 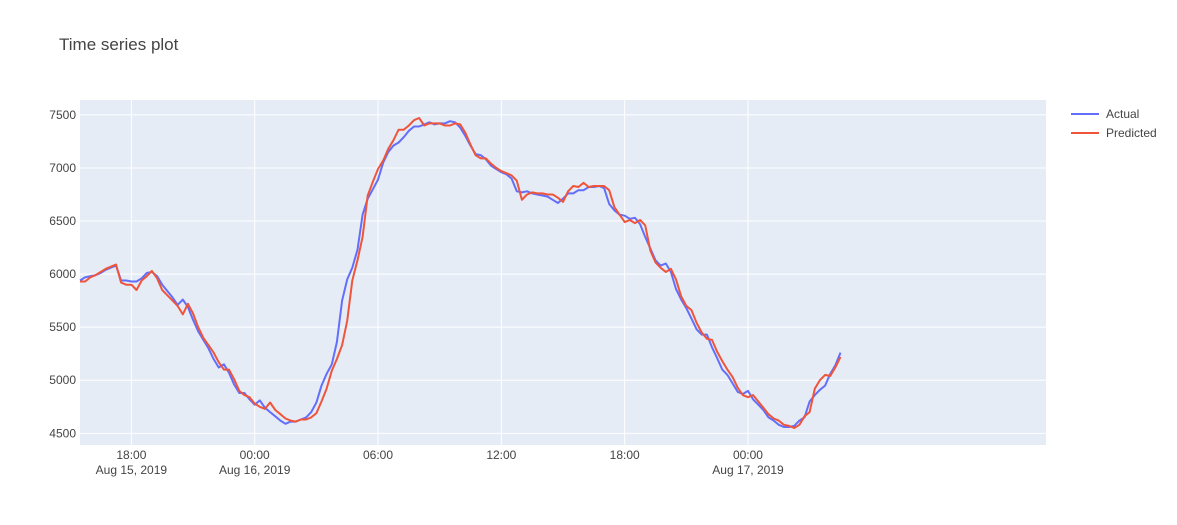 What do you see at coordinates (501, 455) in the screenshot?
I see `x-tick-label: 12:00` at bounding box center [501, 455].